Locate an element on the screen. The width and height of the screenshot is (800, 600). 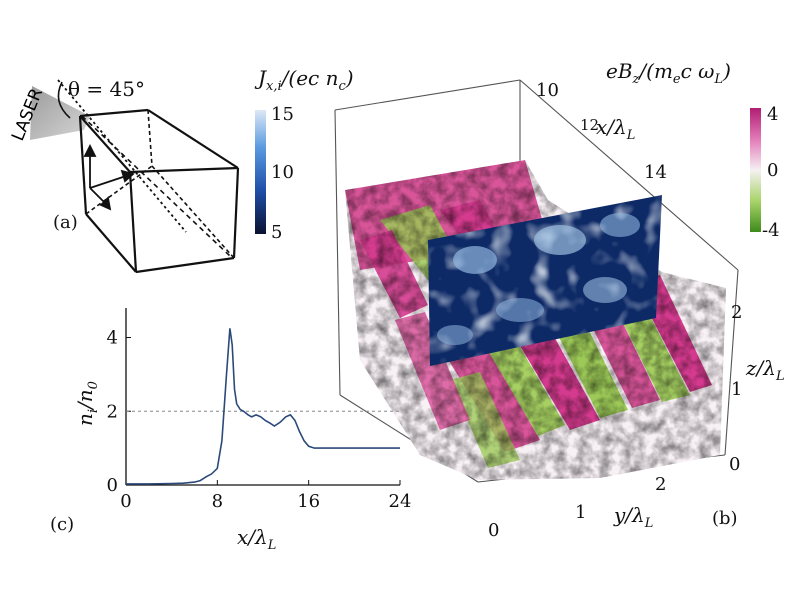
z-axis-label: z/λL is located at coordinates (765, 370).